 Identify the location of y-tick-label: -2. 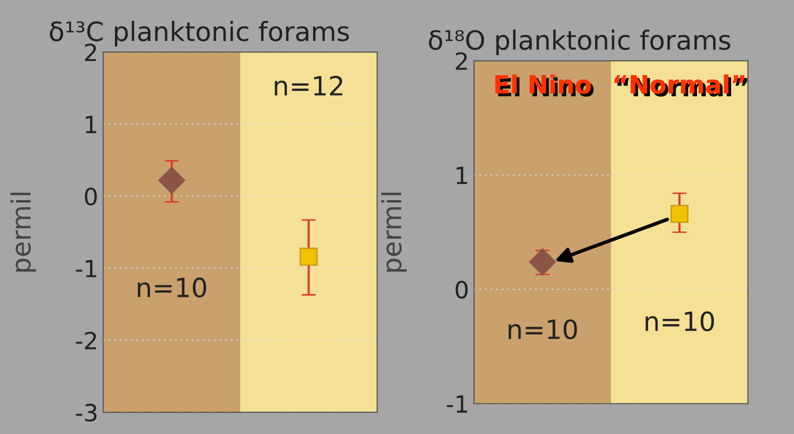
(86, 341).